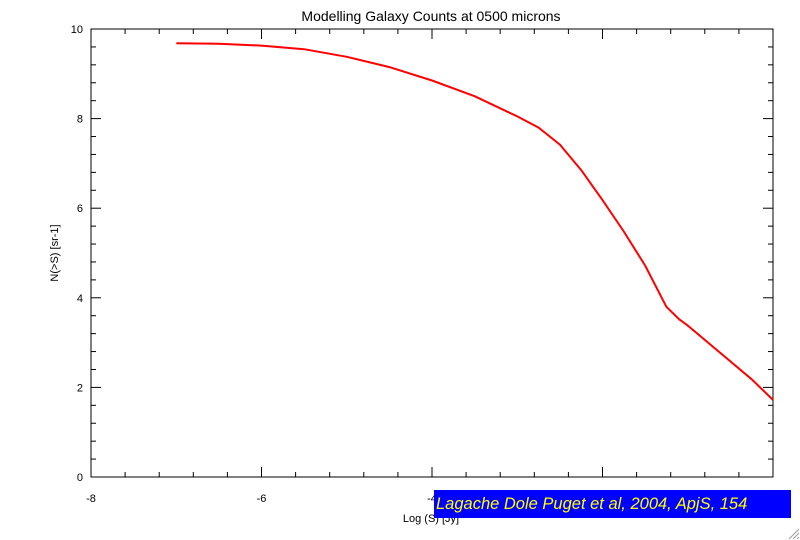 Image resolution: width=800 pixels, height=540 pixels. Describe the element at coordinates (262, 499) in the screenshot. I see `x-tick-label: -6` at that location.